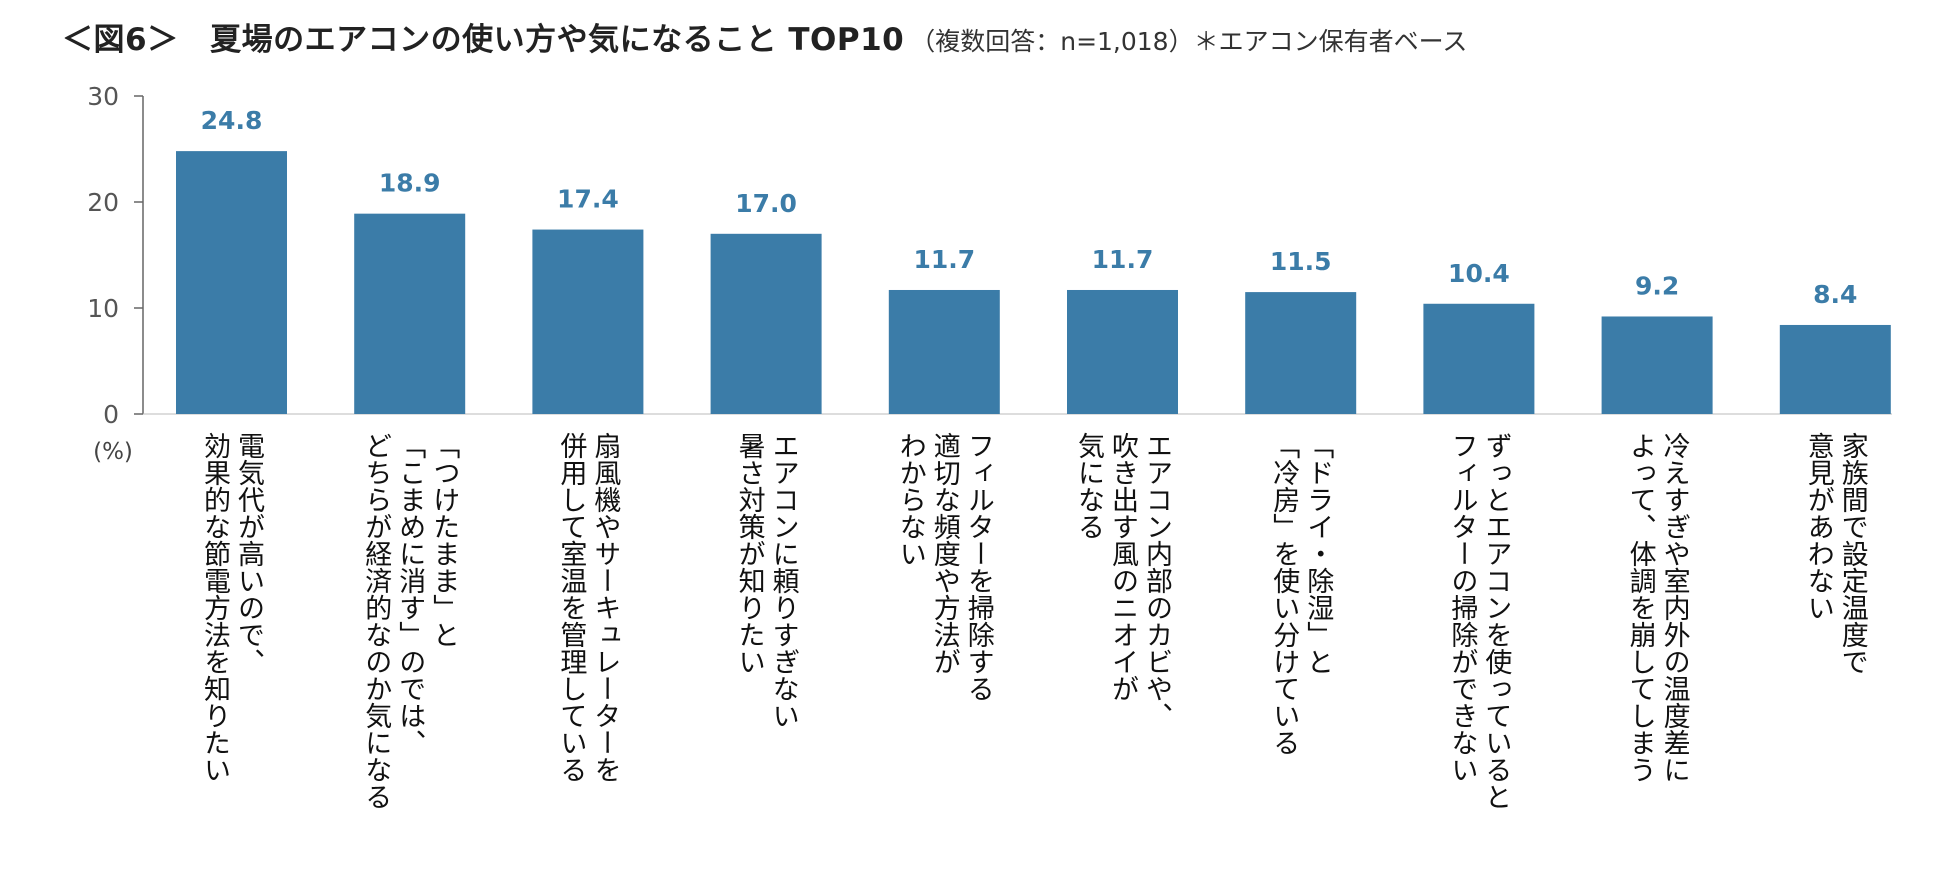 This screenshot has height=885, width=1950. Describe the element at coordinates (750, 553) in the screenshot. I see `category-label-line: 暑さ対策が知りたい` at that location.